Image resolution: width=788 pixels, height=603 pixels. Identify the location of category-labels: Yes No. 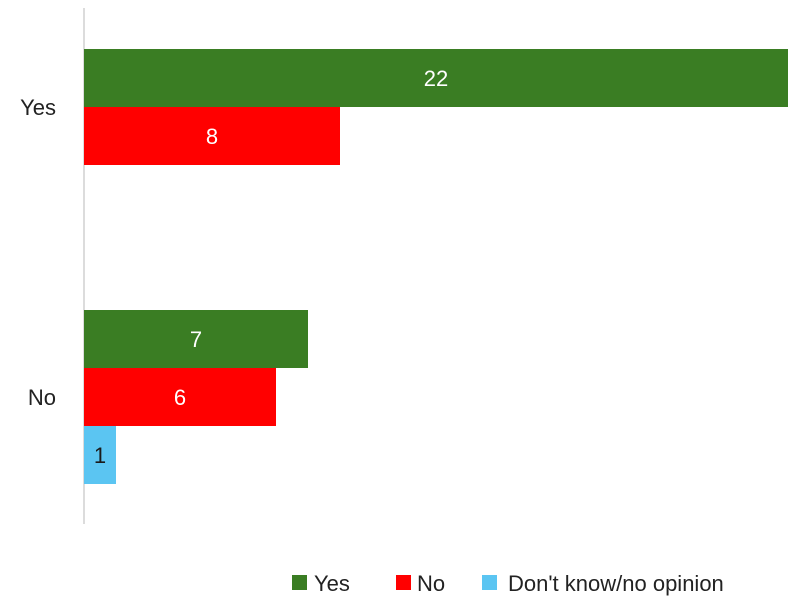
(38, 252).